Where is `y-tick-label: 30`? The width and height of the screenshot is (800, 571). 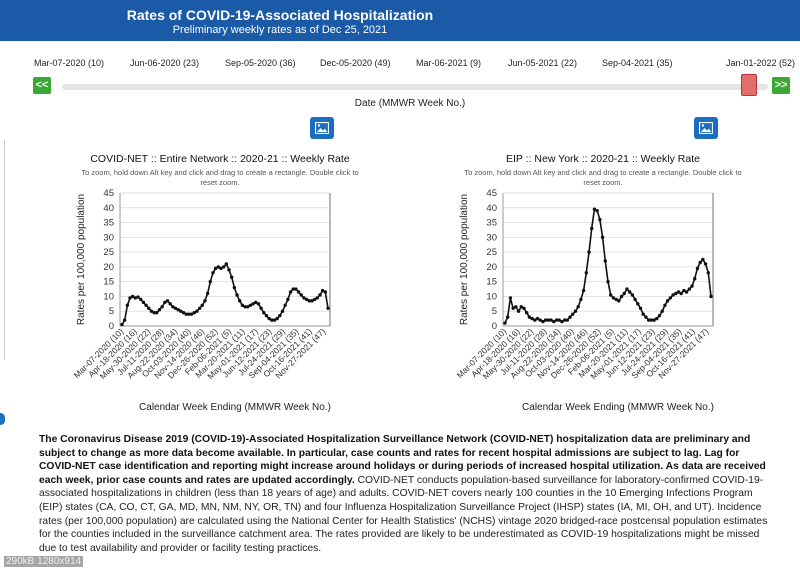 y-tick-label: 30 is located at coordinates (491, 237).